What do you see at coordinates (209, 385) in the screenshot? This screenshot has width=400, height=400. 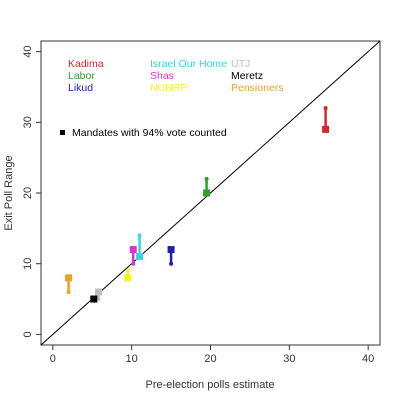 I see `x-axis-label: Pre-election polls estimate` at bounding box center [209, 385].